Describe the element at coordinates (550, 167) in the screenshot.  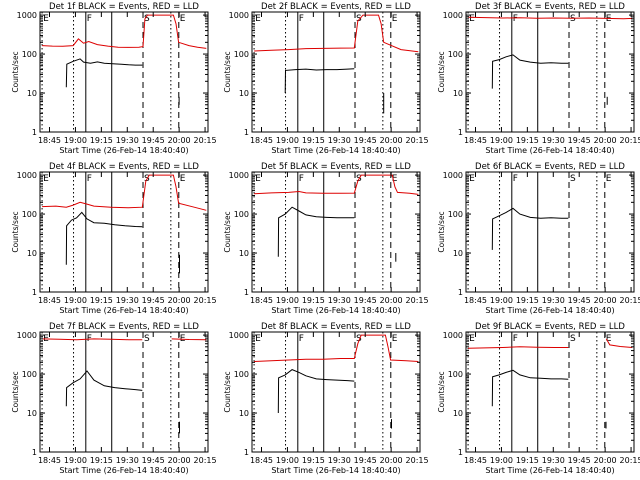
I see `panel-title: Det 6f BLACK = Events, RED = LLD` at that location.